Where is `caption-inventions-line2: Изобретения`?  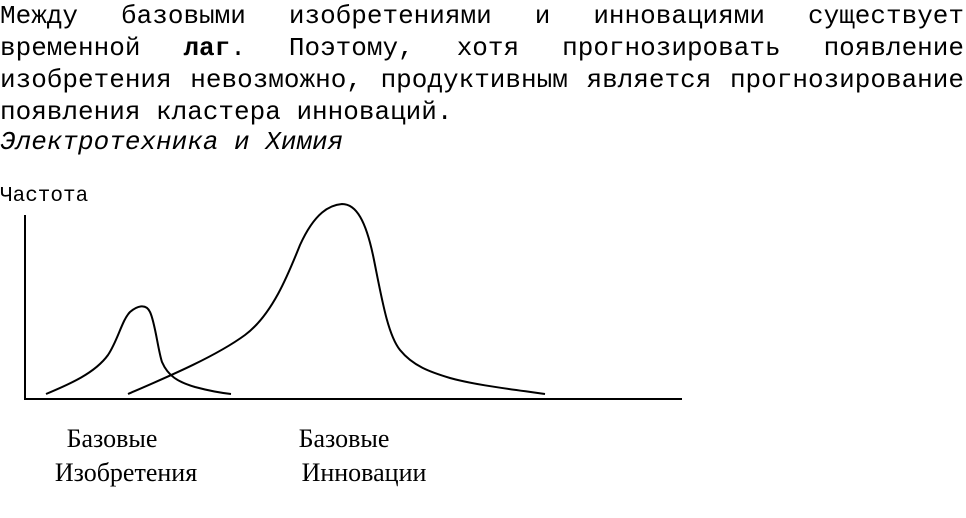 caption-inventions-line2: Изобретения is located at coordinates (126, 472).